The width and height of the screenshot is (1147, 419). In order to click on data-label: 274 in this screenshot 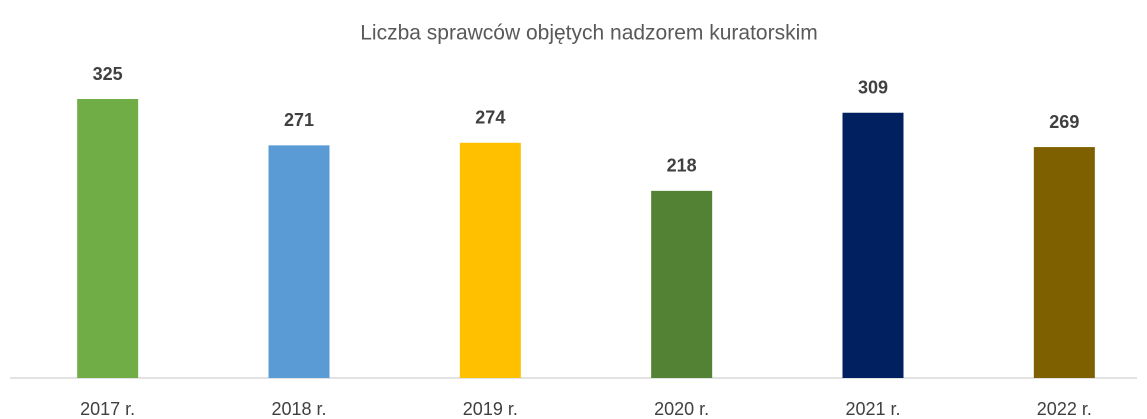, I will do `click(490, 118)`.